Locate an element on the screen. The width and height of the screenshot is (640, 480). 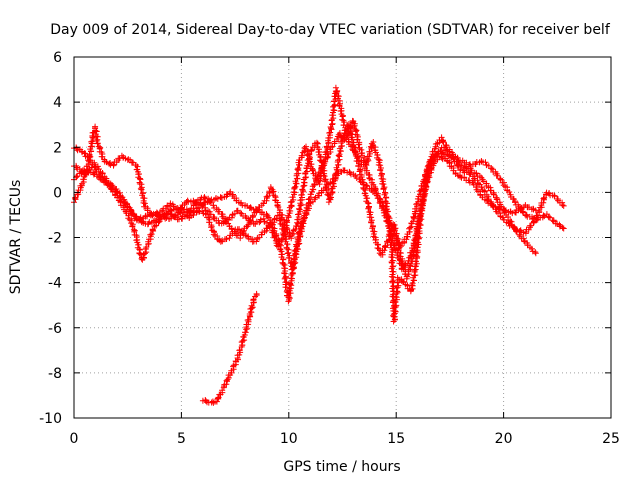
series-markers is located at coordinates (229, 348).